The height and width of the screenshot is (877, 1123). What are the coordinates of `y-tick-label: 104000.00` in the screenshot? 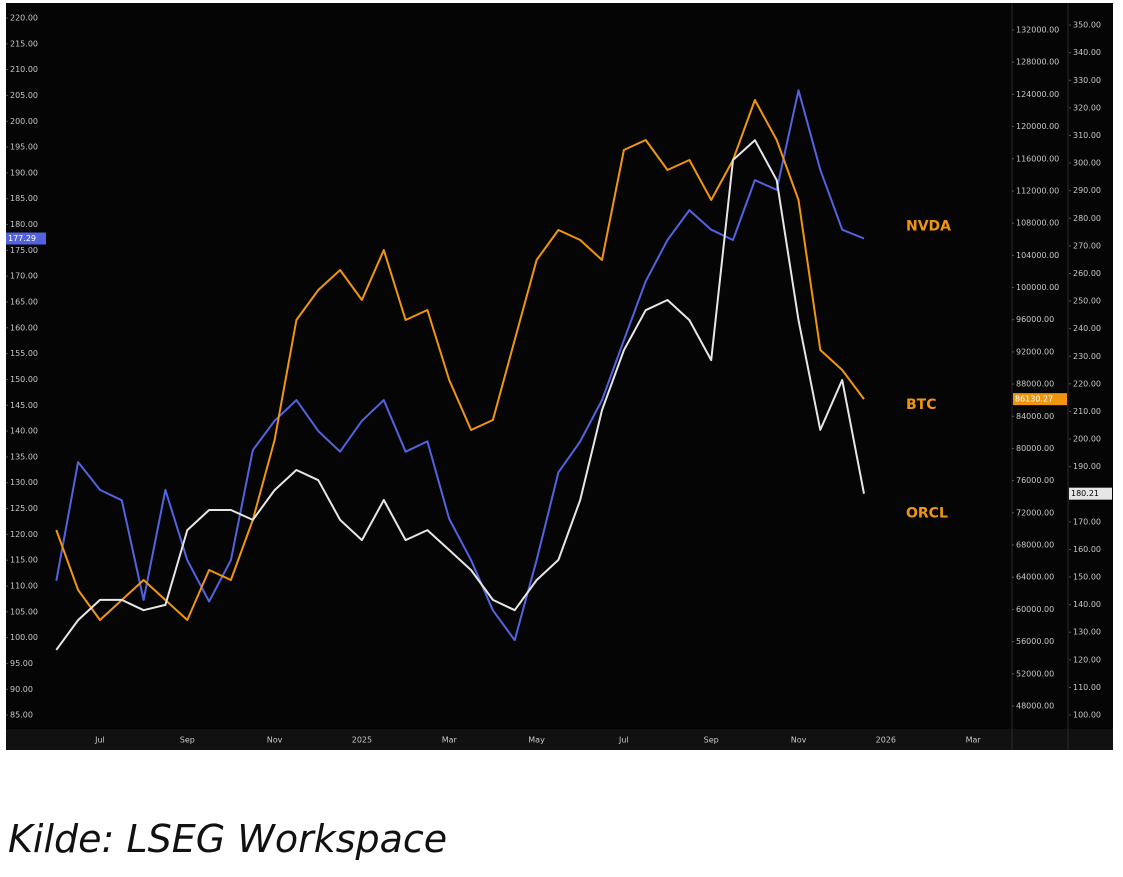 It's located at (1037, 255).